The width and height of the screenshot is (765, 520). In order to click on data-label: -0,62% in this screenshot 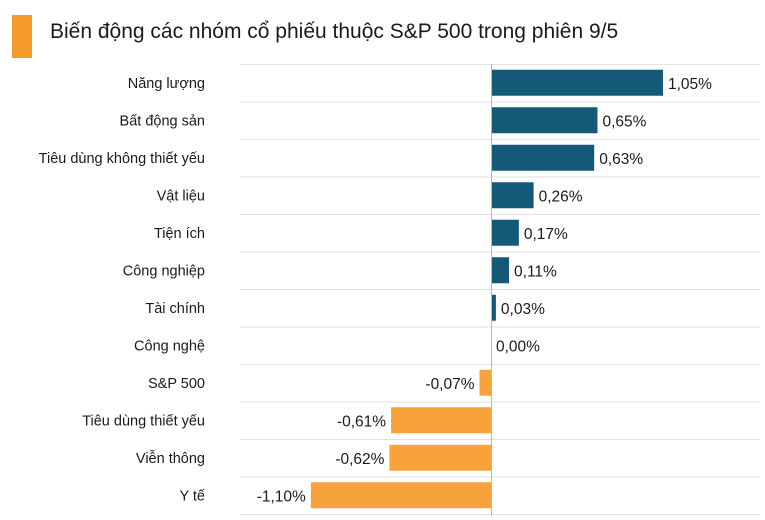, I will do `click(359, 459)`.